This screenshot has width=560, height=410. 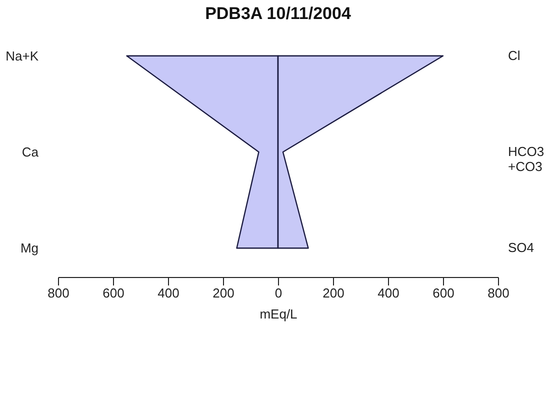 I want to click on chart-title: PDB3A 10/11/2004, so click(x=278, y=13).